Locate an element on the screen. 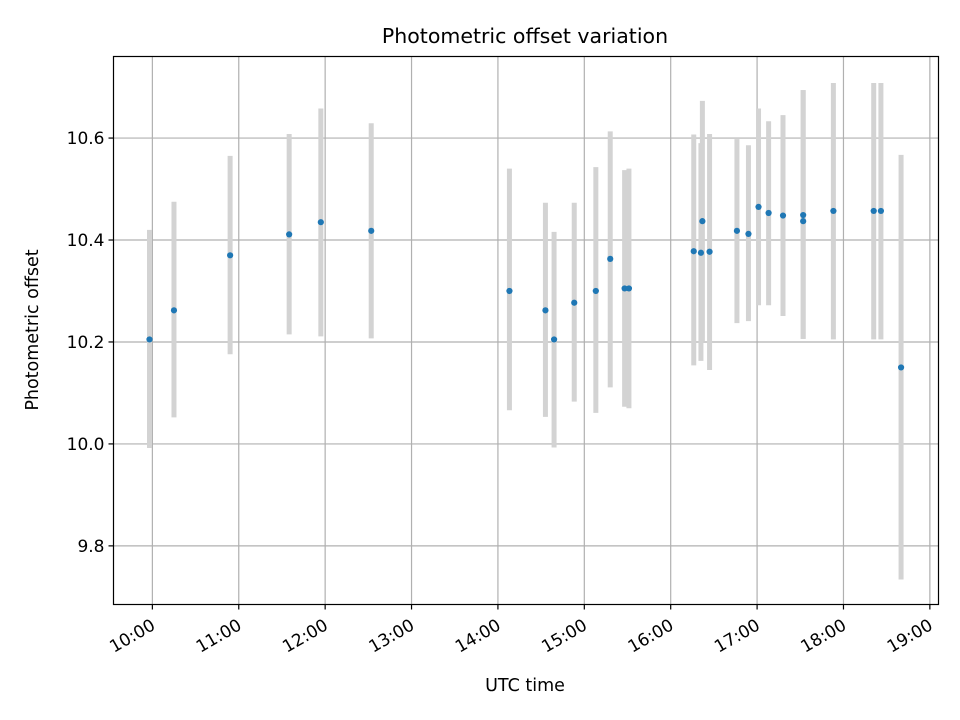 This screenshot has height=720, width=960. y-tick-label: 10.6 is located at coordinates (86, 139).